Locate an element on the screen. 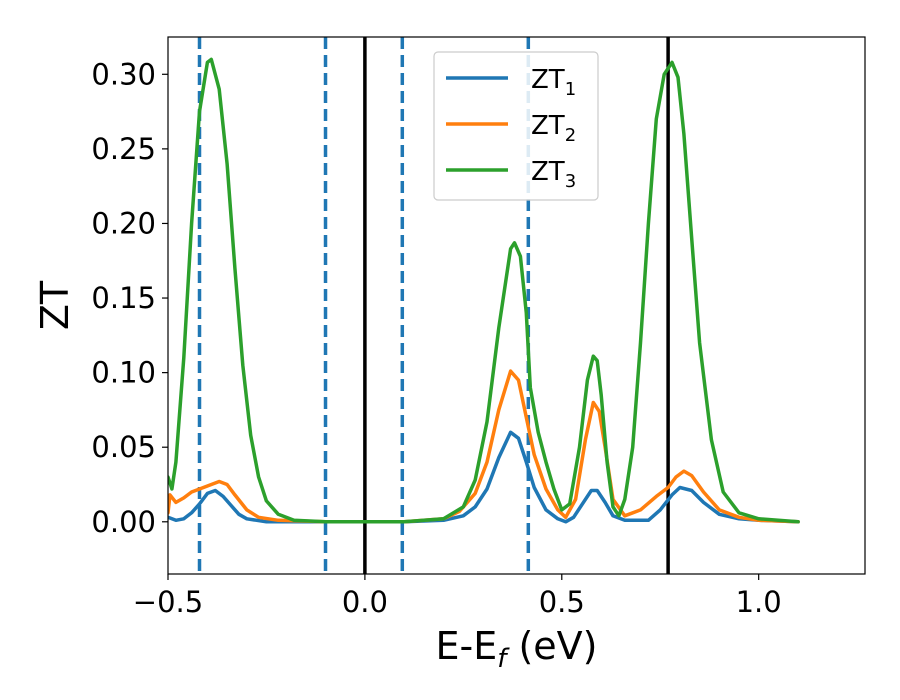  legend-label-zt1: ZT1 is located at coordinates (553, 82).